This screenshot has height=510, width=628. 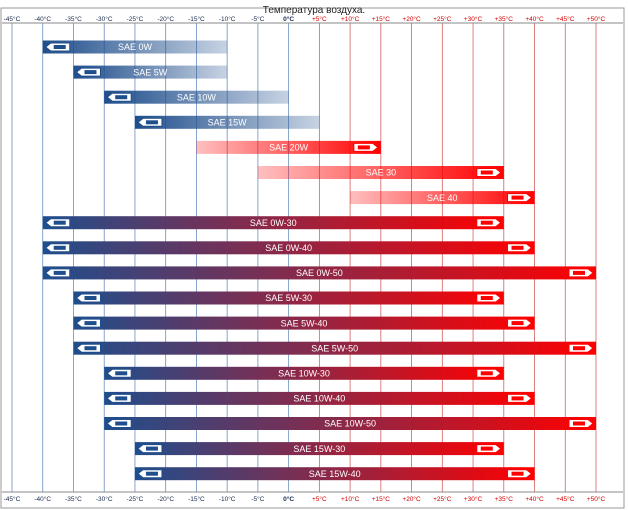 I want to click on viscosity-bar: SAE 30, so click(x=380, y=172).